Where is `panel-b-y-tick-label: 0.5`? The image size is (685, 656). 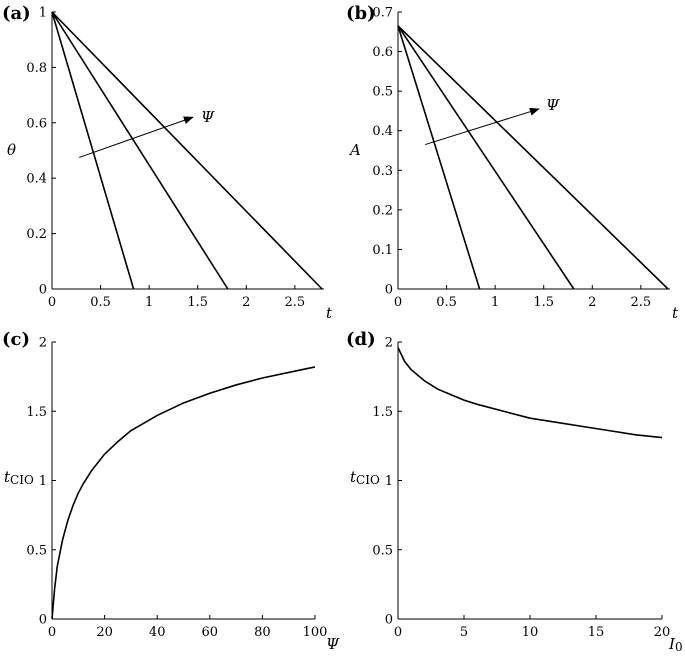 panel-b-y-tick-label: 0.5 is located at coordinates (382, 92).